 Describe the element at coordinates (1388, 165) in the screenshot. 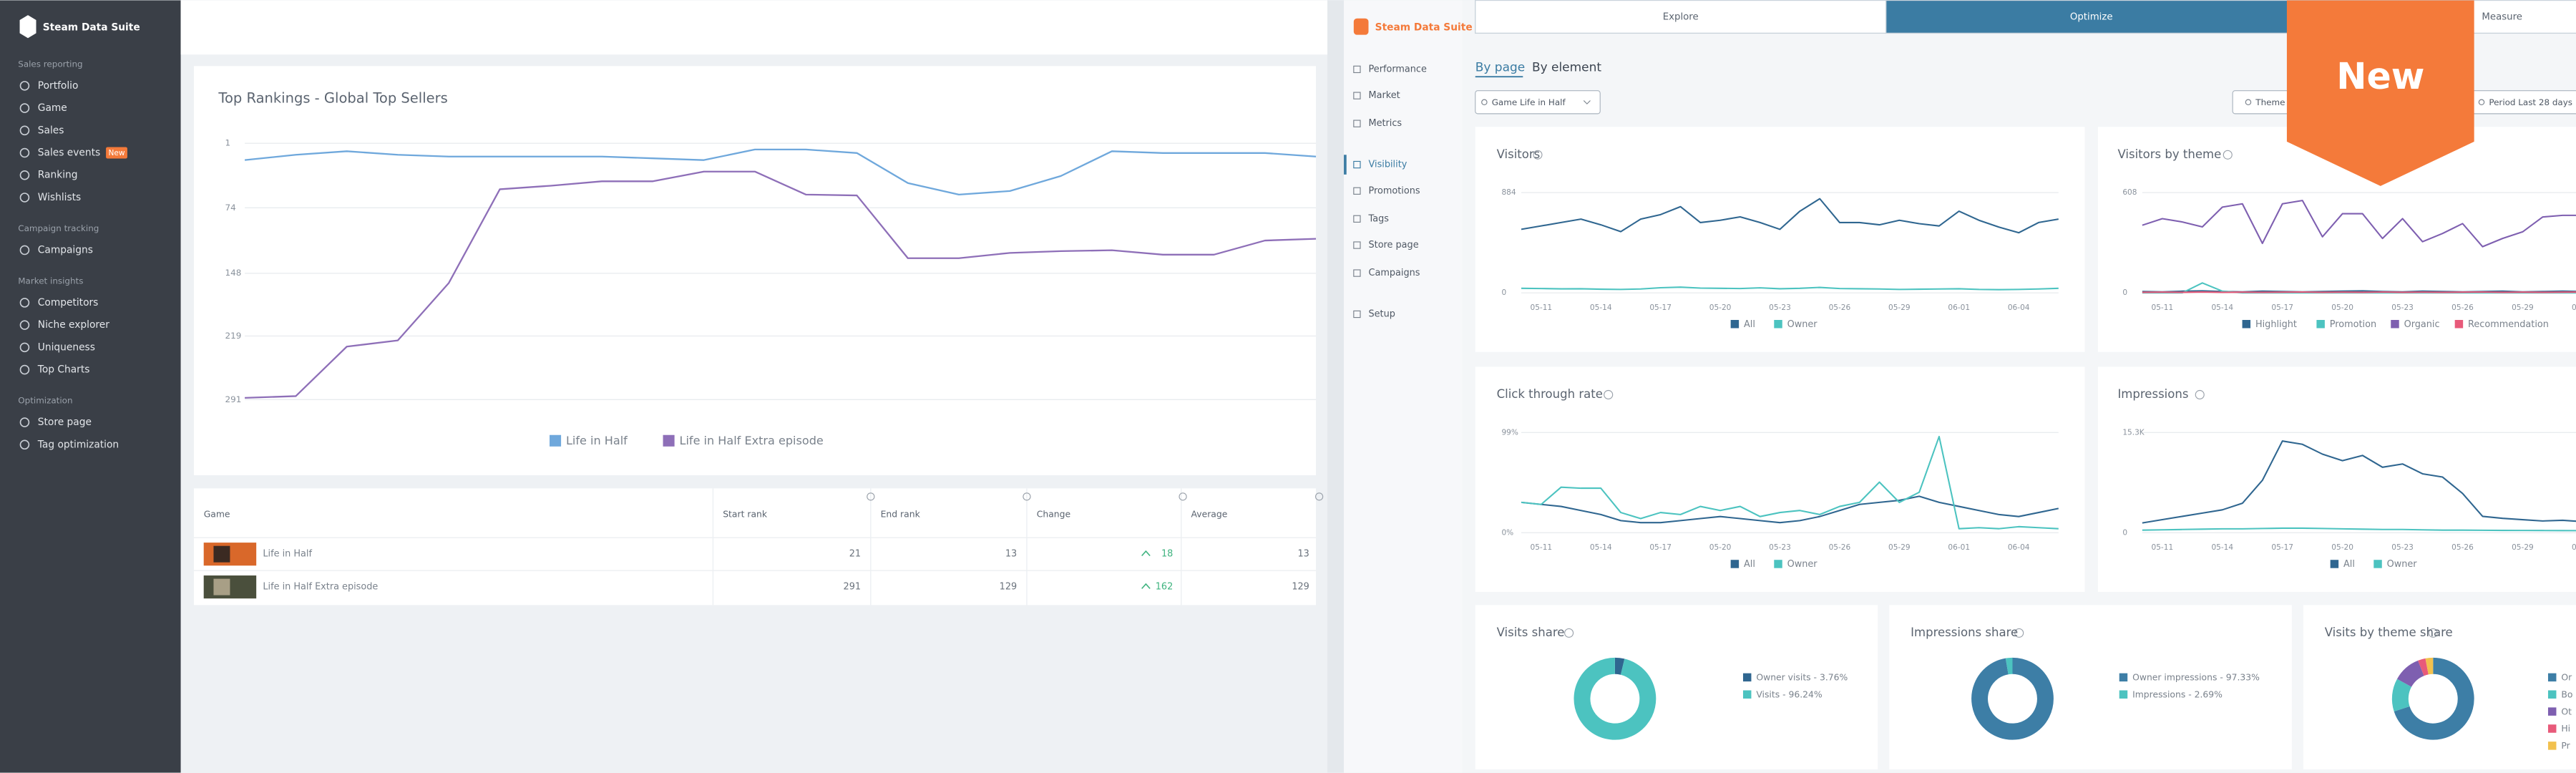

I see `nav-item: Visibility` at that location.